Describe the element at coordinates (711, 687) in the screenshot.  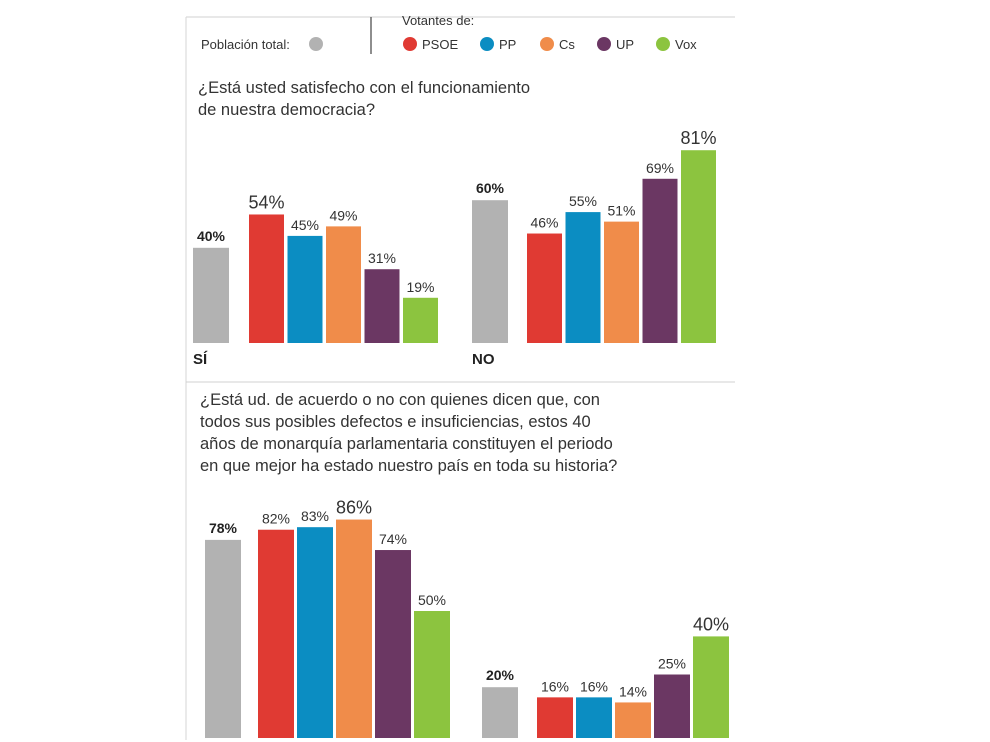
I see `question-2-group-2-bar-vox` at that location.